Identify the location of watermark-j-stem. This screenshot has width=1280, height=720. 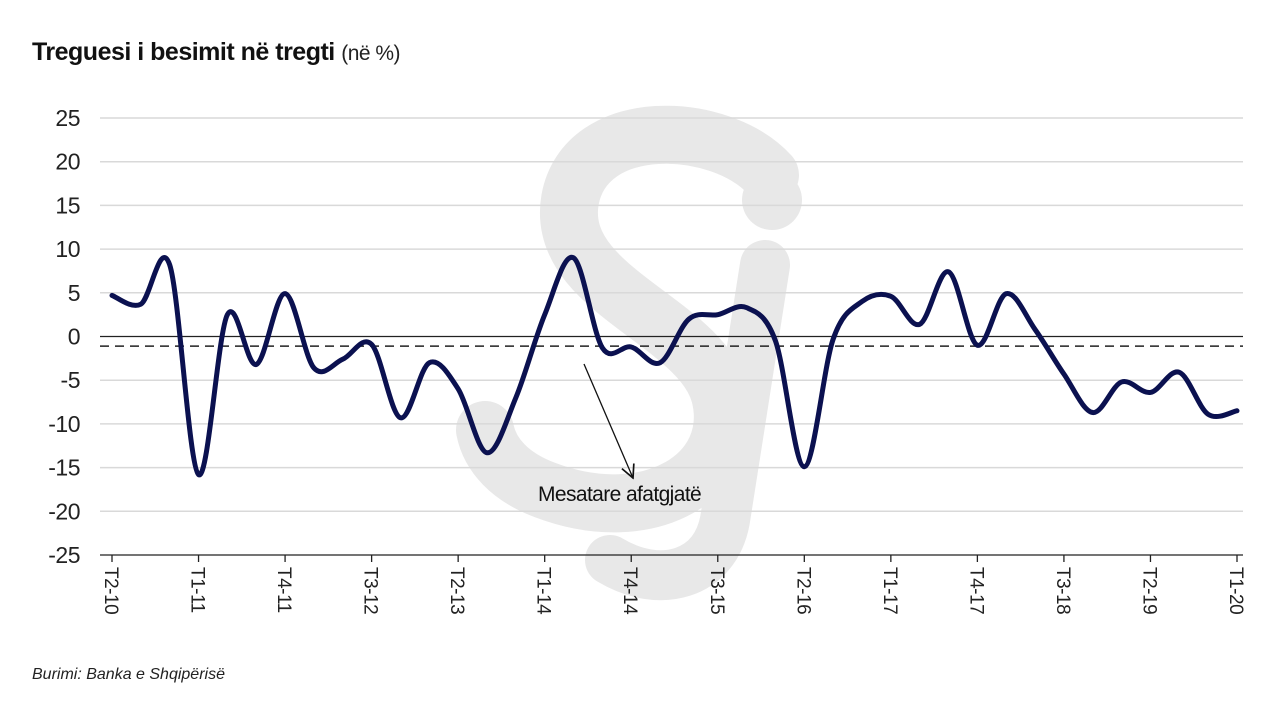
(687, 420).